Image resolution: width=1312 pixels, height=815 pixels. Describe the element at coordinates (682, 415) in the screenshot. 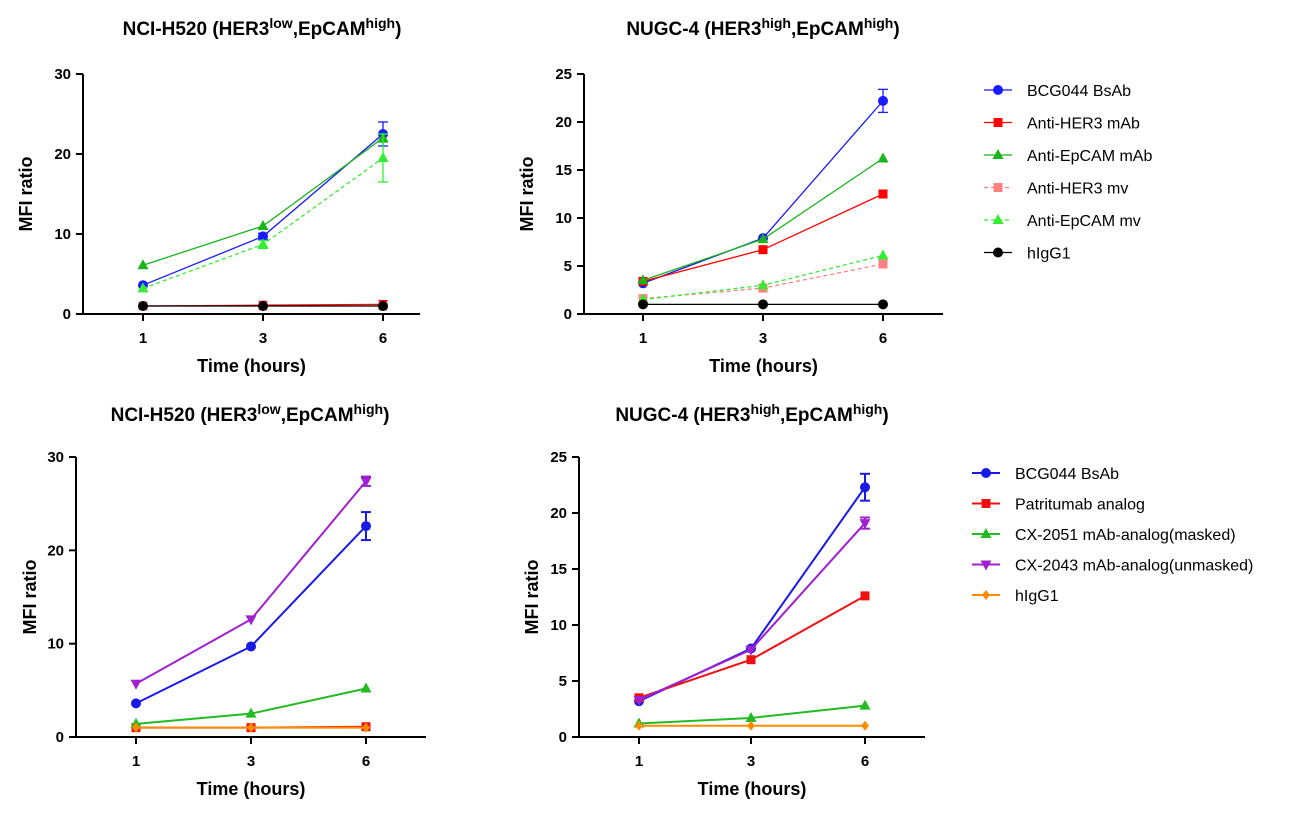

I see `title-text: NUGC-4 (HER3` at that location.